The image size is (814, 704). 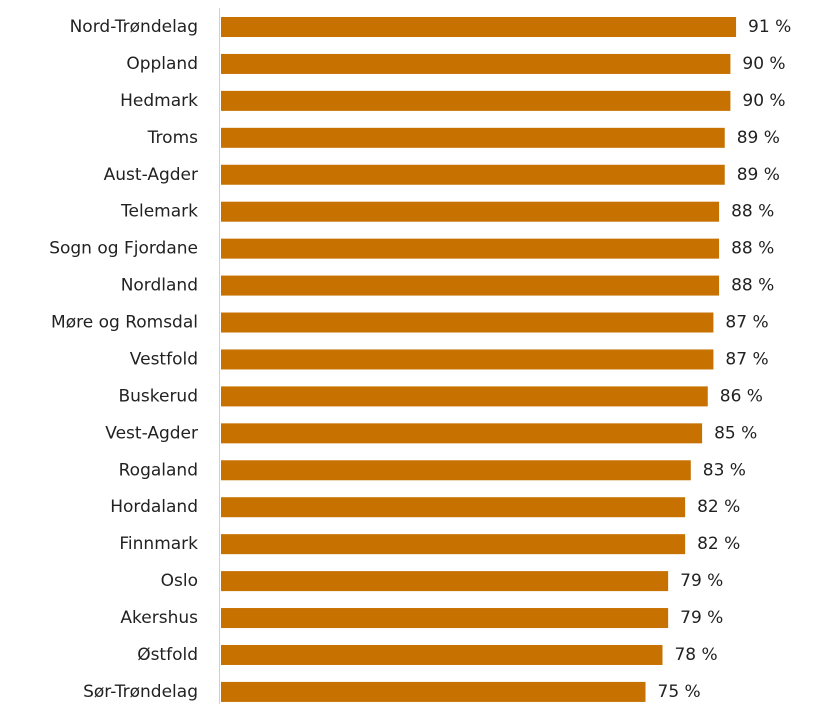 I want to click on y-tick-label: Troms, so click(x=172, y=138).